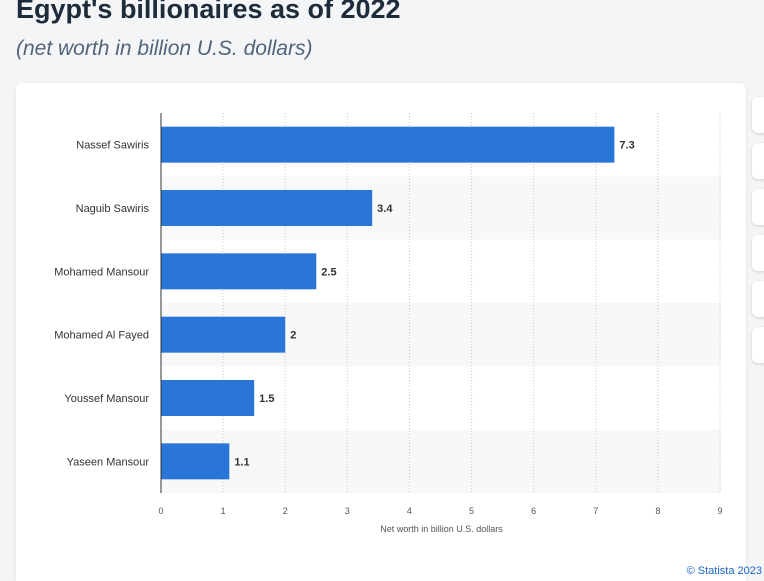 The image size is (764, 581). I want to click on x-axis-title: Net worth in billion U.S. dollars, so click(441, 529).